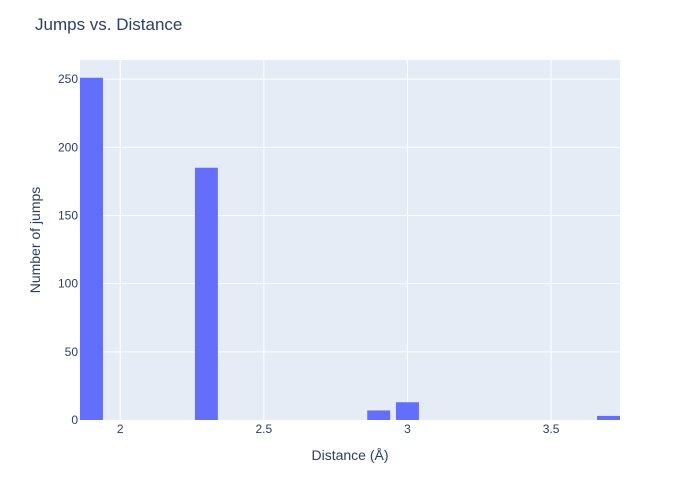  What do you see at coordinates (68, 79) in the screenshot?
I see `y-tick-label: 250` at bounding box center [68, 79].